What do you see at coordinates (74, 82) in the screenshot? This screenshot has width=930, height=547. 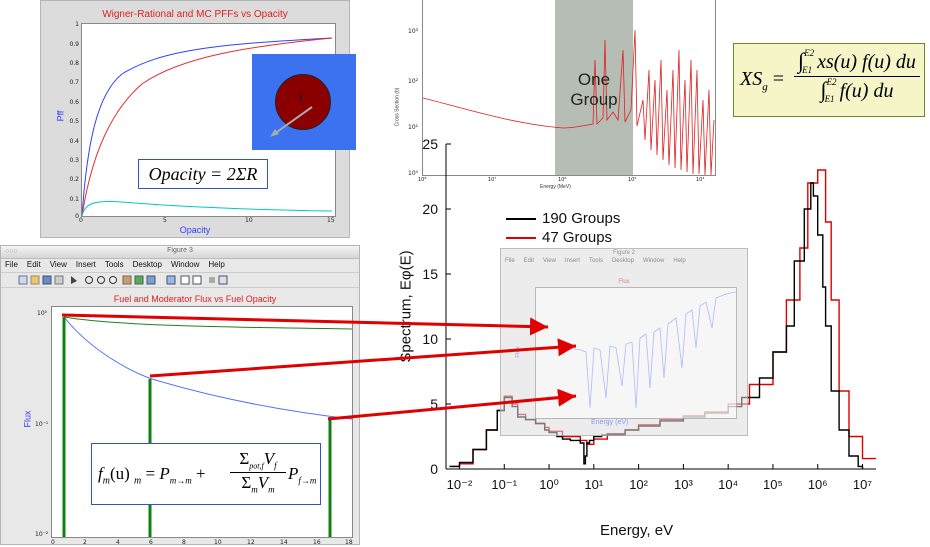 I see `wigner-y-tick: 0.7` at bounding box center [74, 82].